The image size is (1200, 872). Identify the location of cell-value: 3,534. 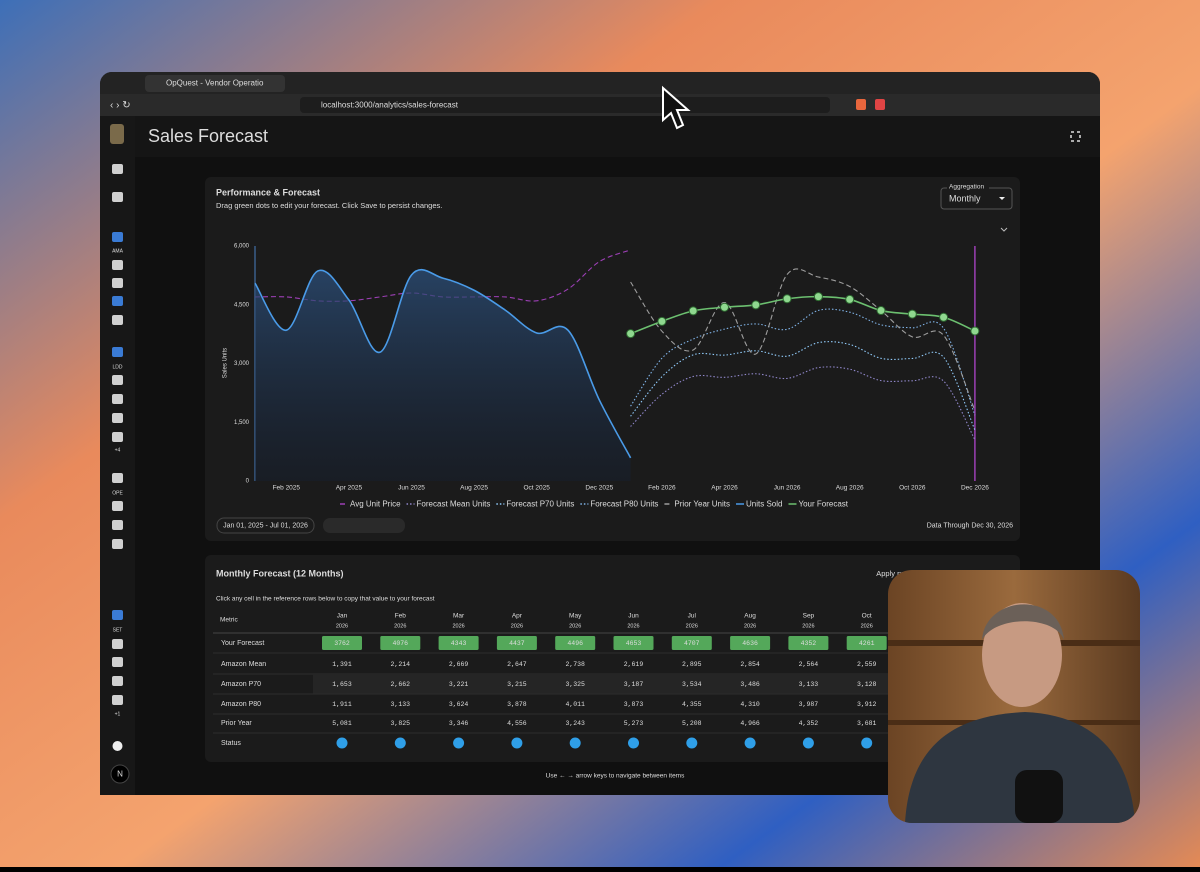
(692, 684).